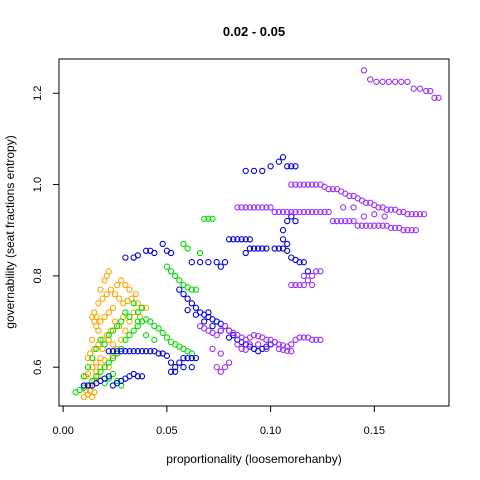  Describe the element at coordinates (253, 459) in the screenshot. I see `x-axis-label: proportionality (loosemorehanby)` at that location.